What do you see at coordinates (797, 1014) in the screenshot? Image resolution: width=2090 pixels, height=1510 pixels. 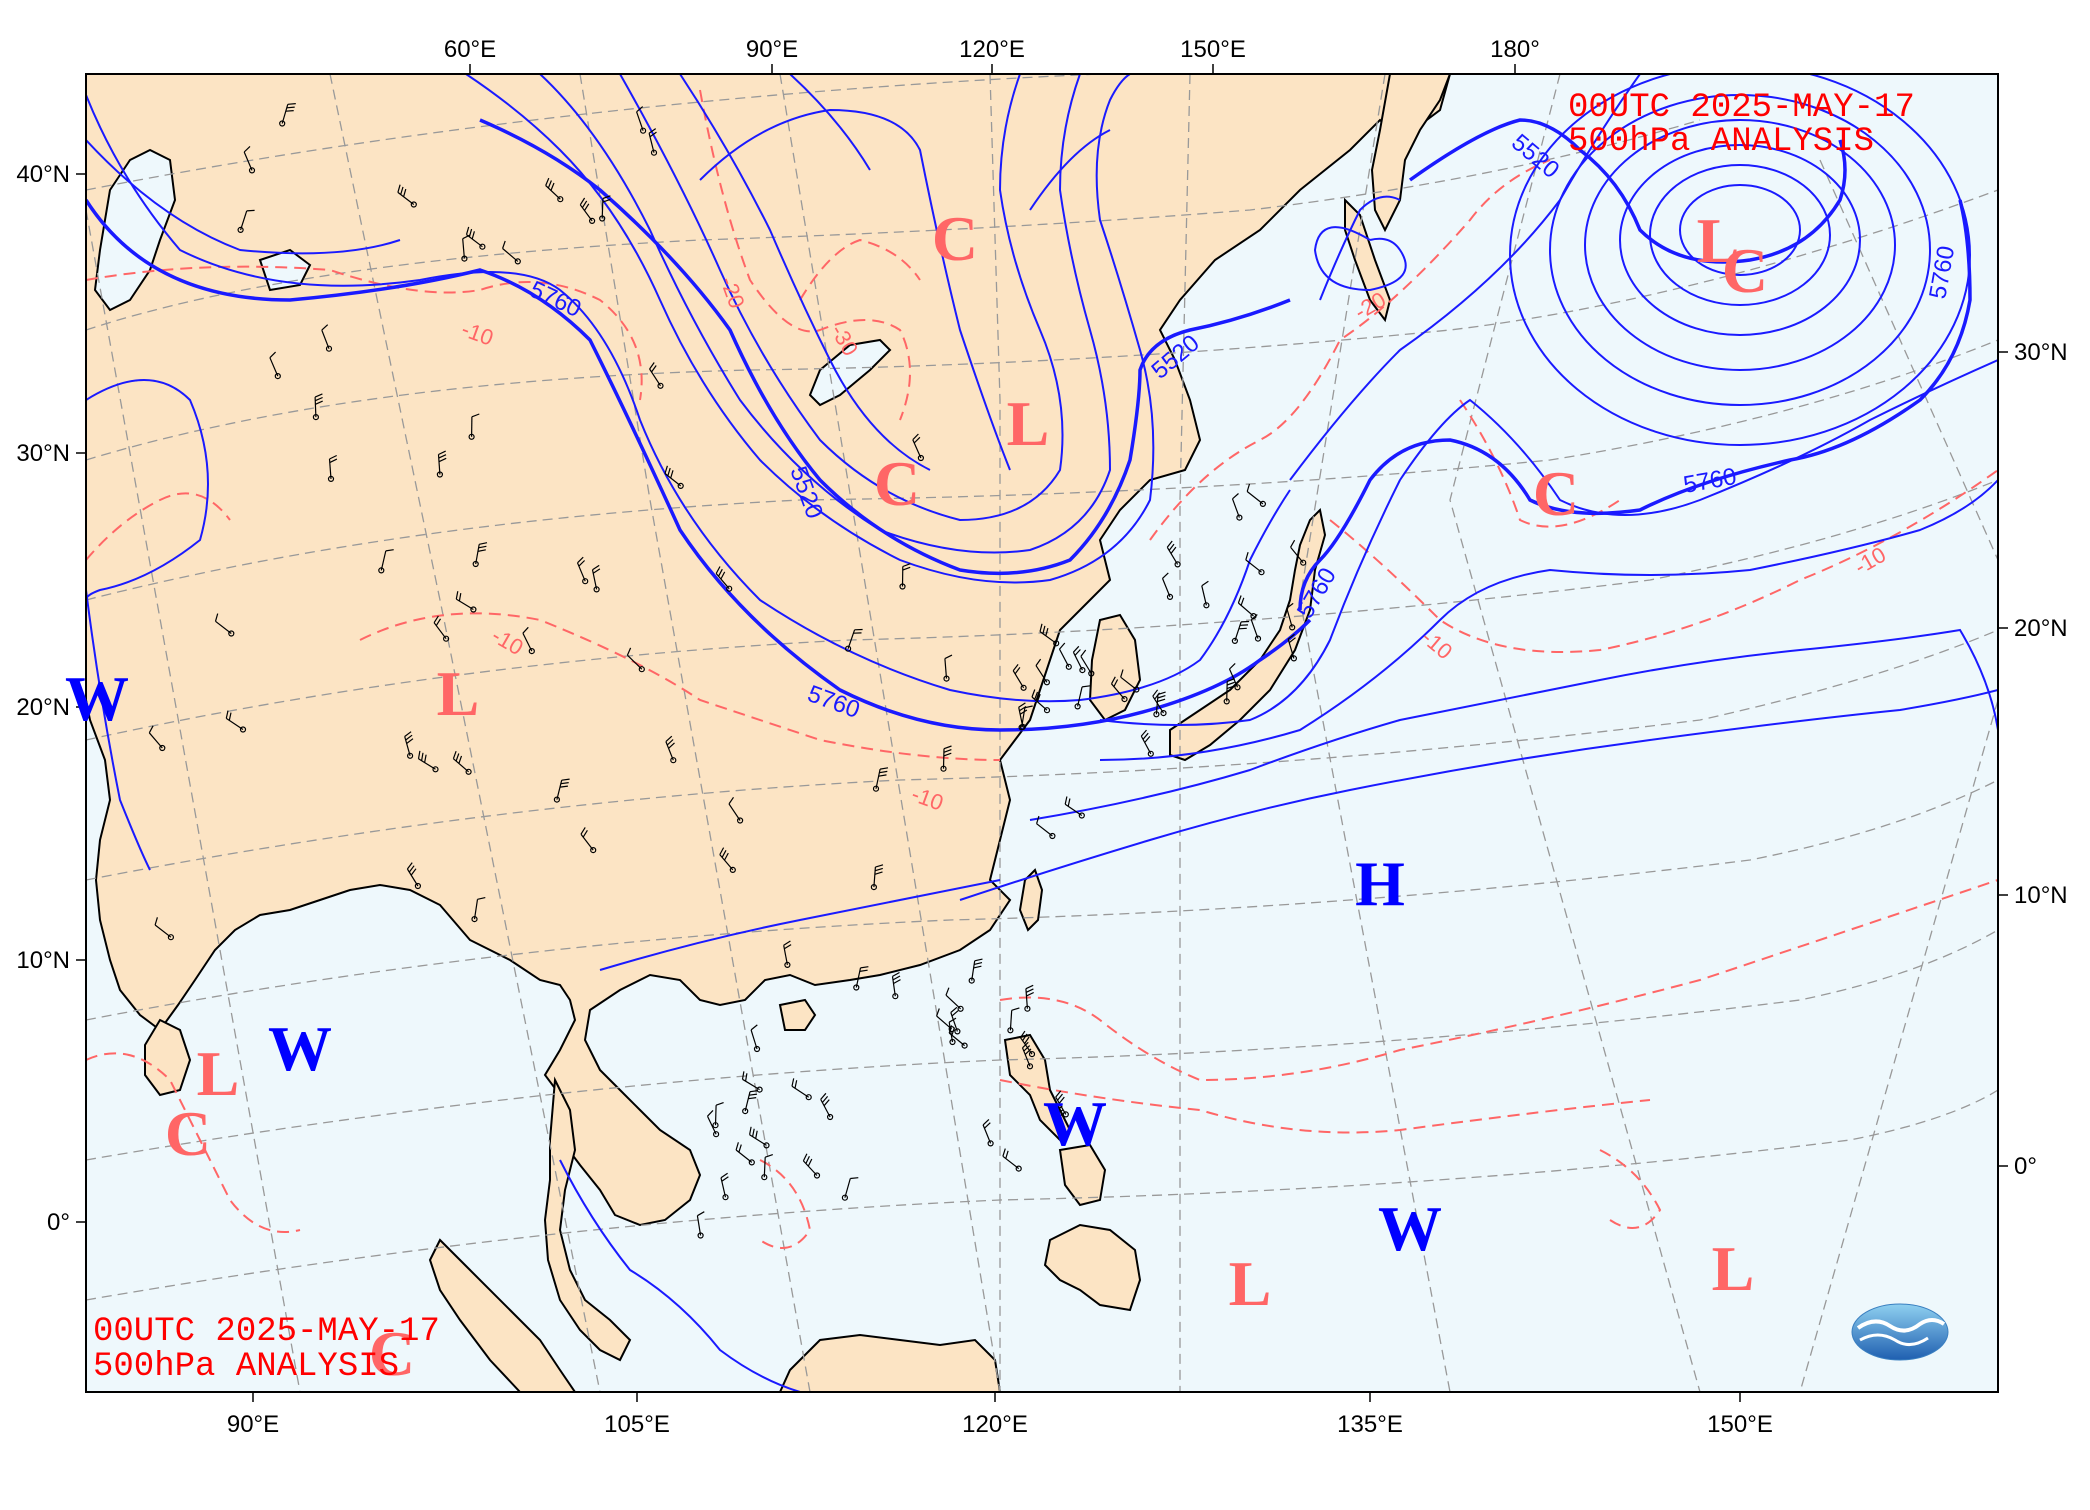 I see `hainan-island` at bounding box center [797, 1014].